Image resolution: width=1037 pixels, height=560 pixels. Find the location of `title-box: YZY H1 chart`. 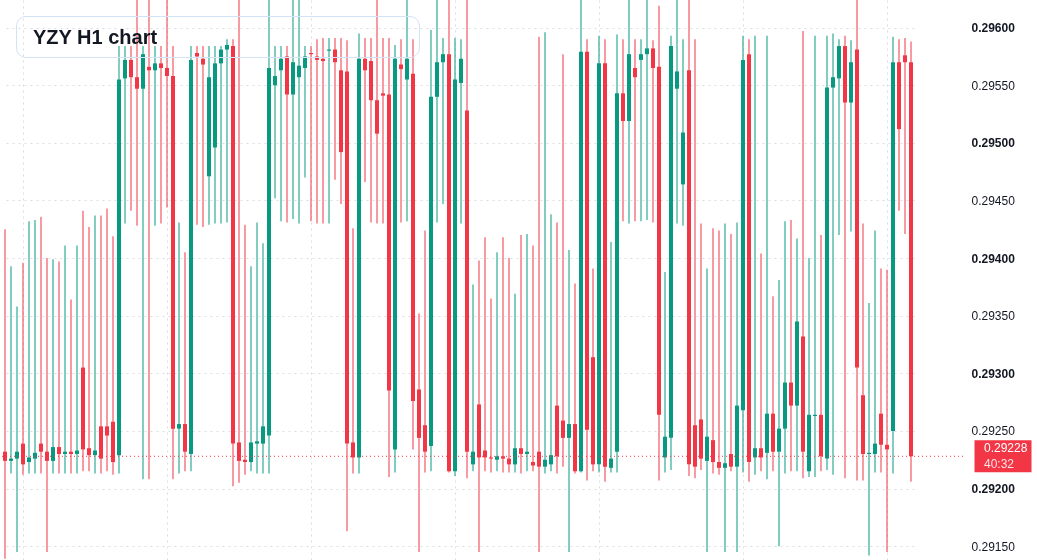

title-box: YZY H1 chart is located at coordinates (218, 37).